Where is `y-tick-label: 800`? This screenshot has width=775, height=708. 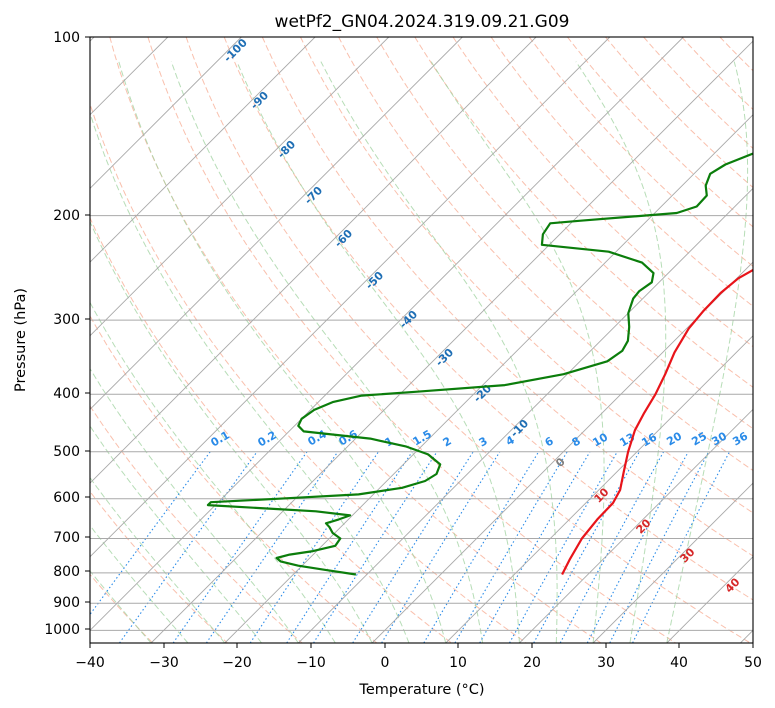 y-tick-label: 800 is located at coordinates (66, 572).